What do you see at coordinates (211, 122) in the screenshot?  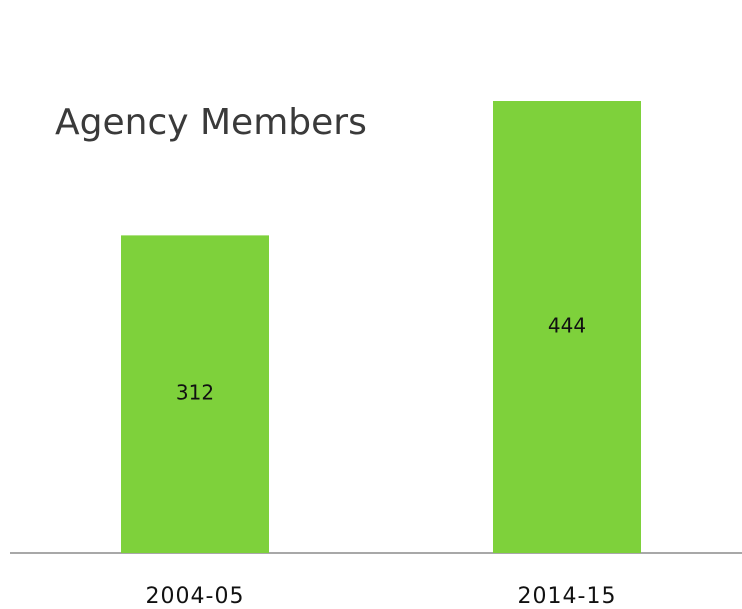 I see `chart-title: Agency Members` at bounding box center [211, 122].